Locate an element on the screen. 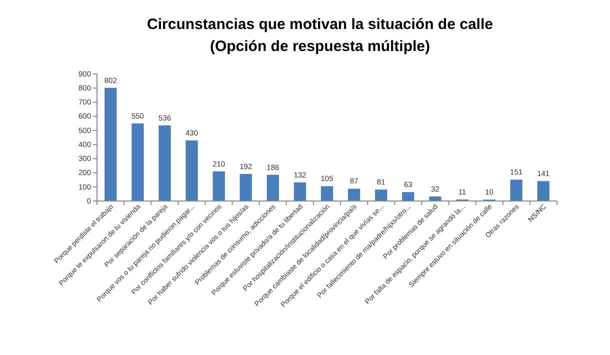 This screenshot has height=355, width=610. chart-title: Circunstancias que motivan la situación de calle is located at coordinates (320, 24).